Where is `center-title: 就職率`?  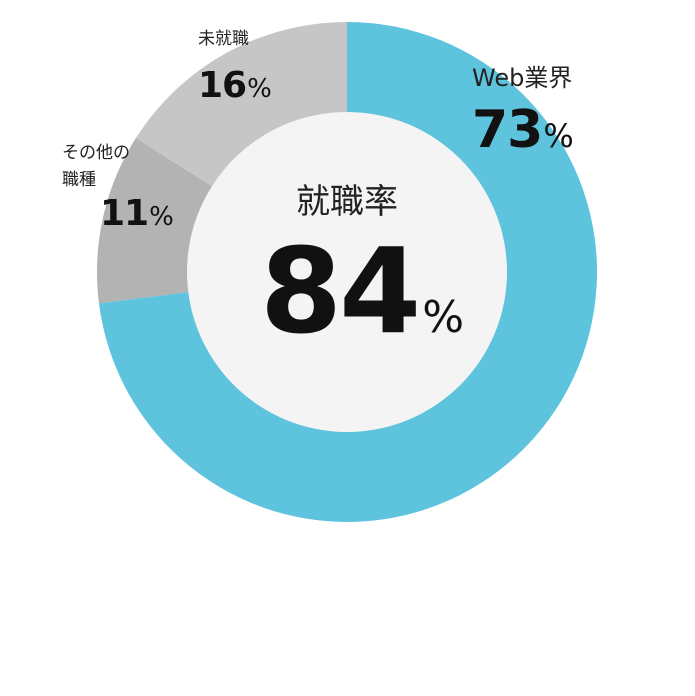 center-title: 就職率 is located at coordinates (347, 202).